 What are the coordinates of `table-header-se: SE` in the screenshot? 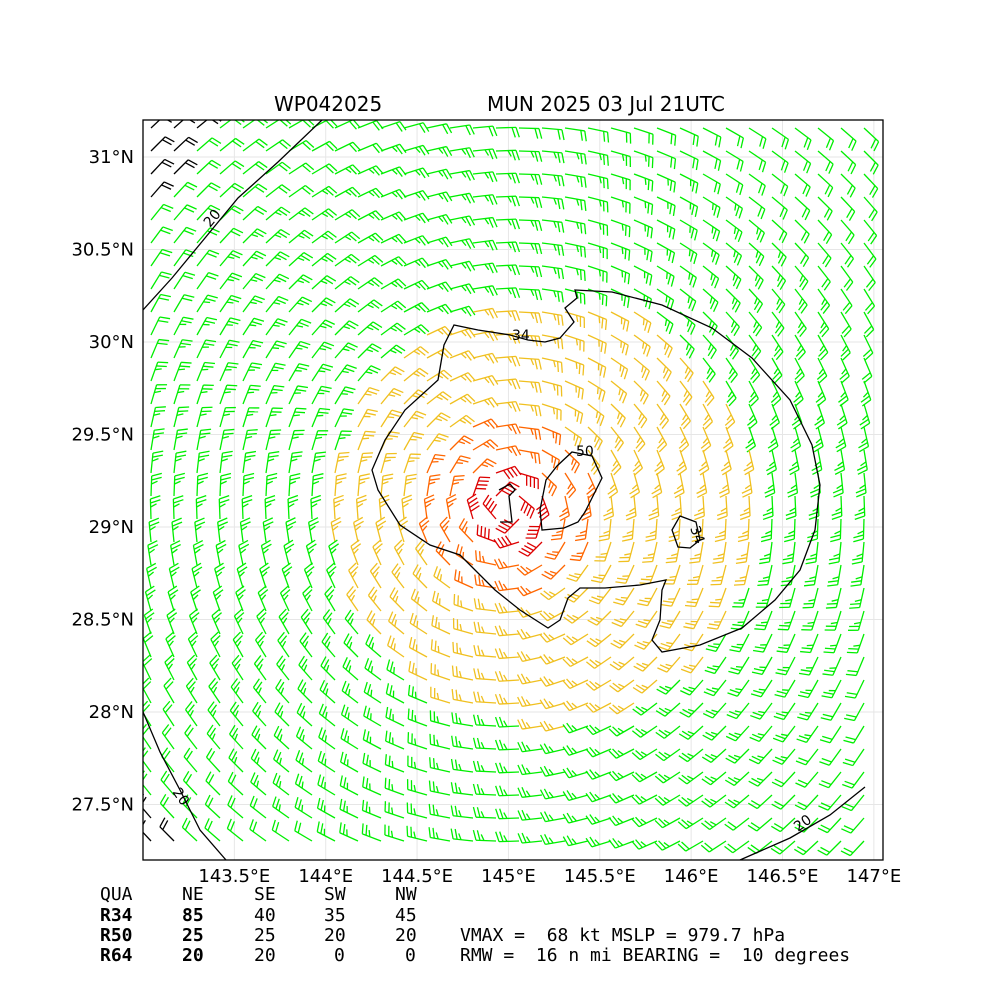 It's located at (265, 894).